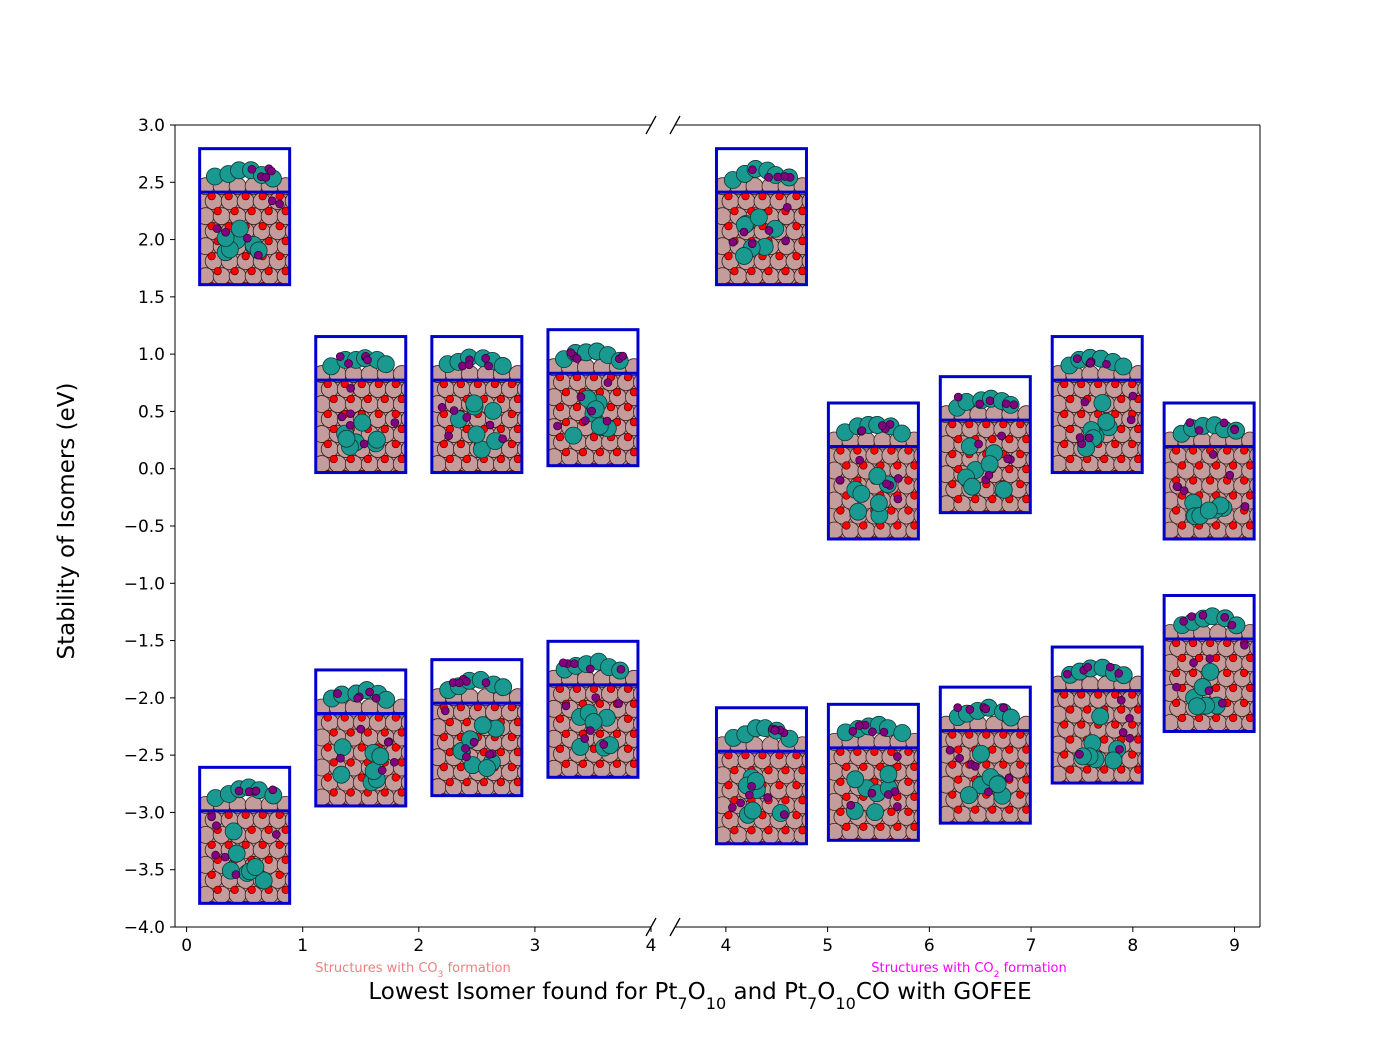  I want to click on label-part: 2, so click(997, 975).